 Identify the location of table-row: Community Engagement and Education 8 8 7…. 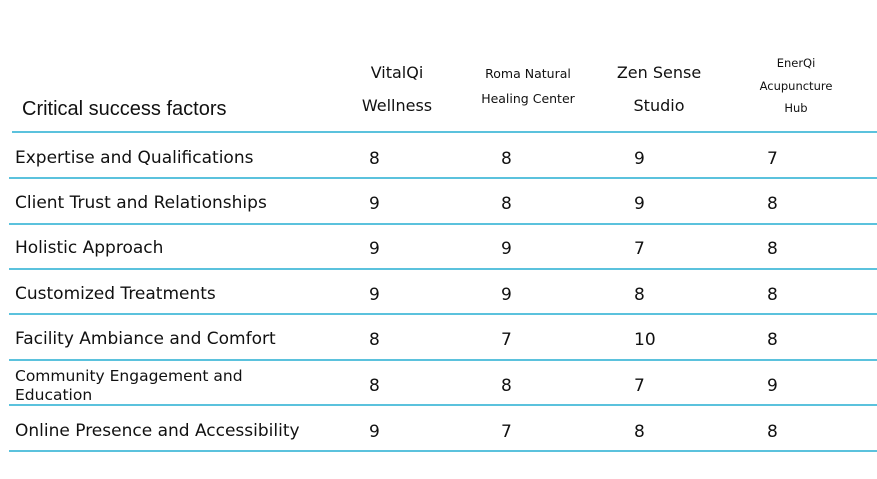
(438, 385).